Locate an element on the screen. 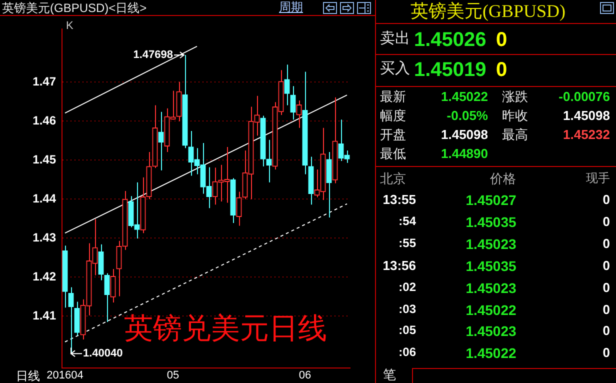  text: :54 is located at coordinates (407, 221).